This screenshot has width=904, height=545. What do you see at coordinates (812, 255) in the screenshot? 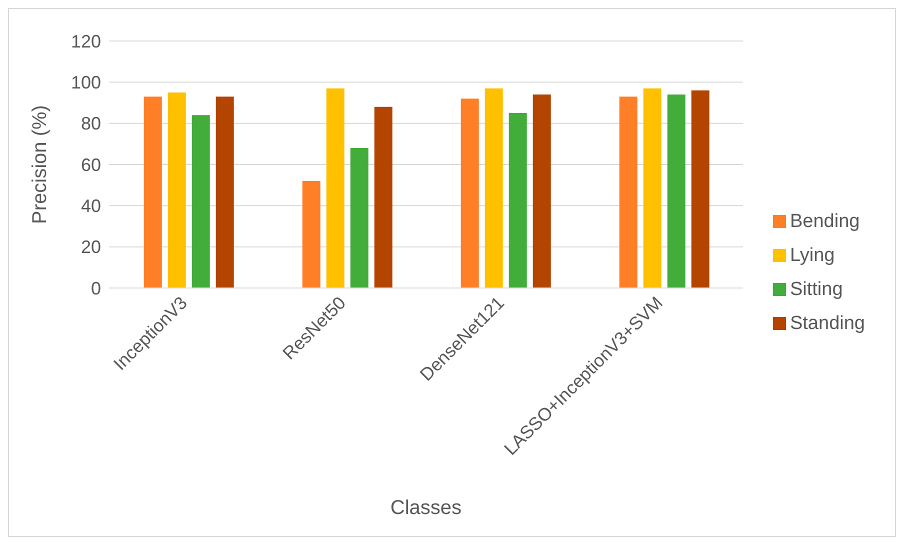
I see `legend-label: Lying` at bounding box center [812, 255].